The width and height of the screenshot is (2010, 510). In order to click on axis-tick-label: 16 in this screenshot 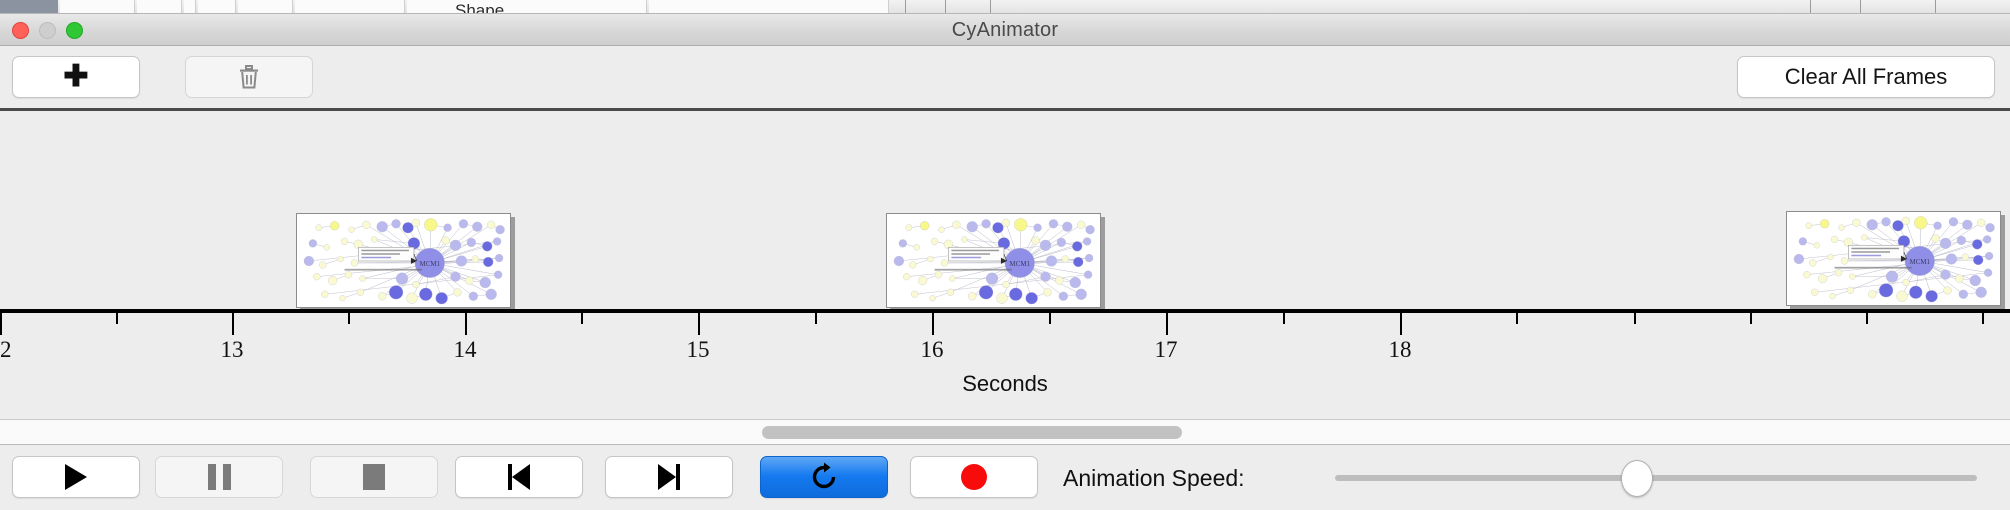, I will do `click(932, 349)`.